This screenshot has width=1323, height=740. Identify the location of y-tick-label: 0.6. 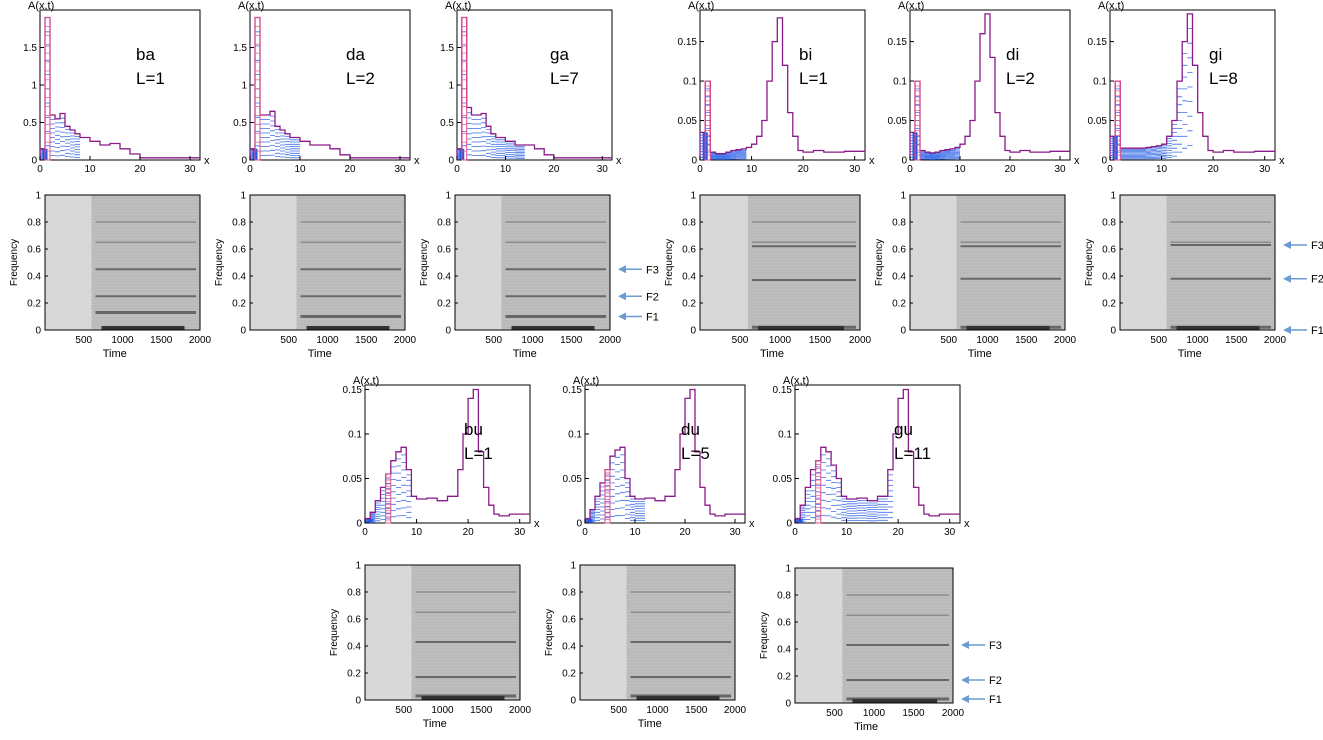
(34, 250).